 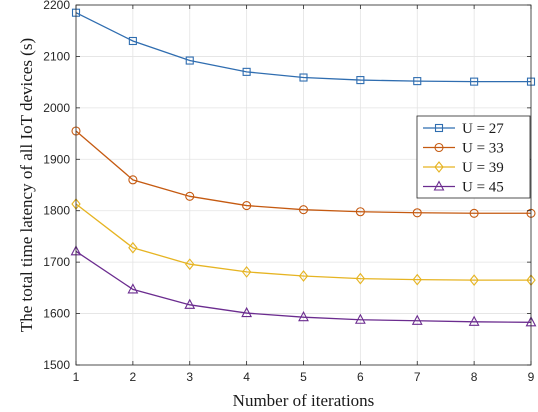 I want to click on x-tick-label: 4, so click(x=246, y=377).